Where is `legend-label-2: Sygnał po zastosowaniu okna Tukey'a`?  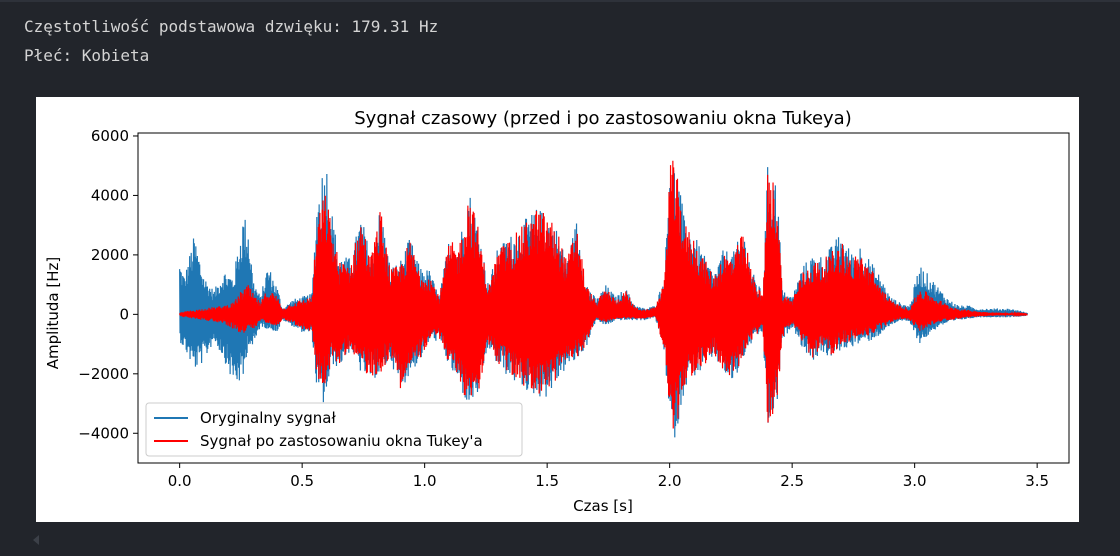
legend-label-2: Sygnał po zastosowaniu okna Tukey'a is located at coordinates (341, 441).